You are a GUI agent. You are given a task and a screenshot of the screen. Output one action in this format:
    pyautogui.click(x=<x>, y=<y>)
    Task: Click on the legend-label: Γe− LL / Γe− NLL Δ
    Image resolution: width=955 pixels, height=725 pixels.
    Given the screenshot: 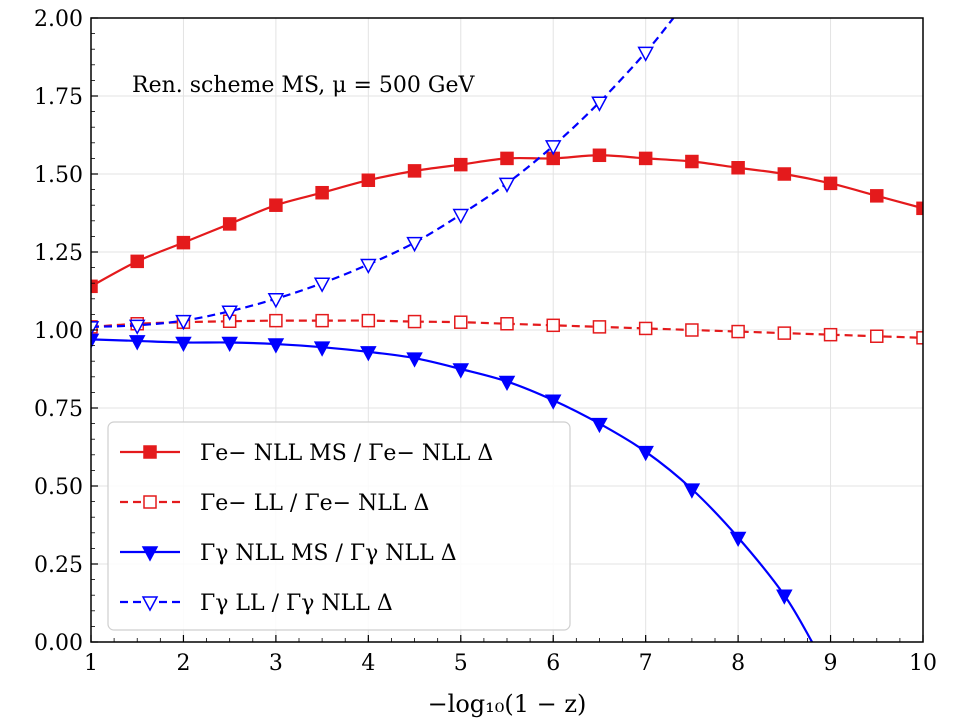 What is the action you would take?
    pyautogui.click(x=314, y=503)
    